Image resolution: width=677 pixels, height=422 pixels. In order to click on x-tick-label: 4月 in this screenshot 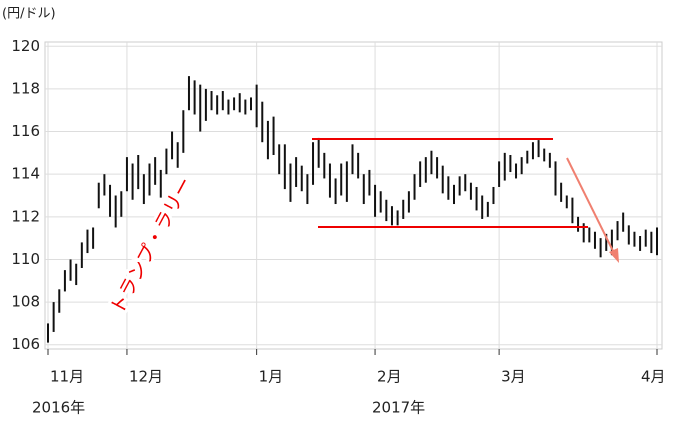, I will do `click(653, 377)`.